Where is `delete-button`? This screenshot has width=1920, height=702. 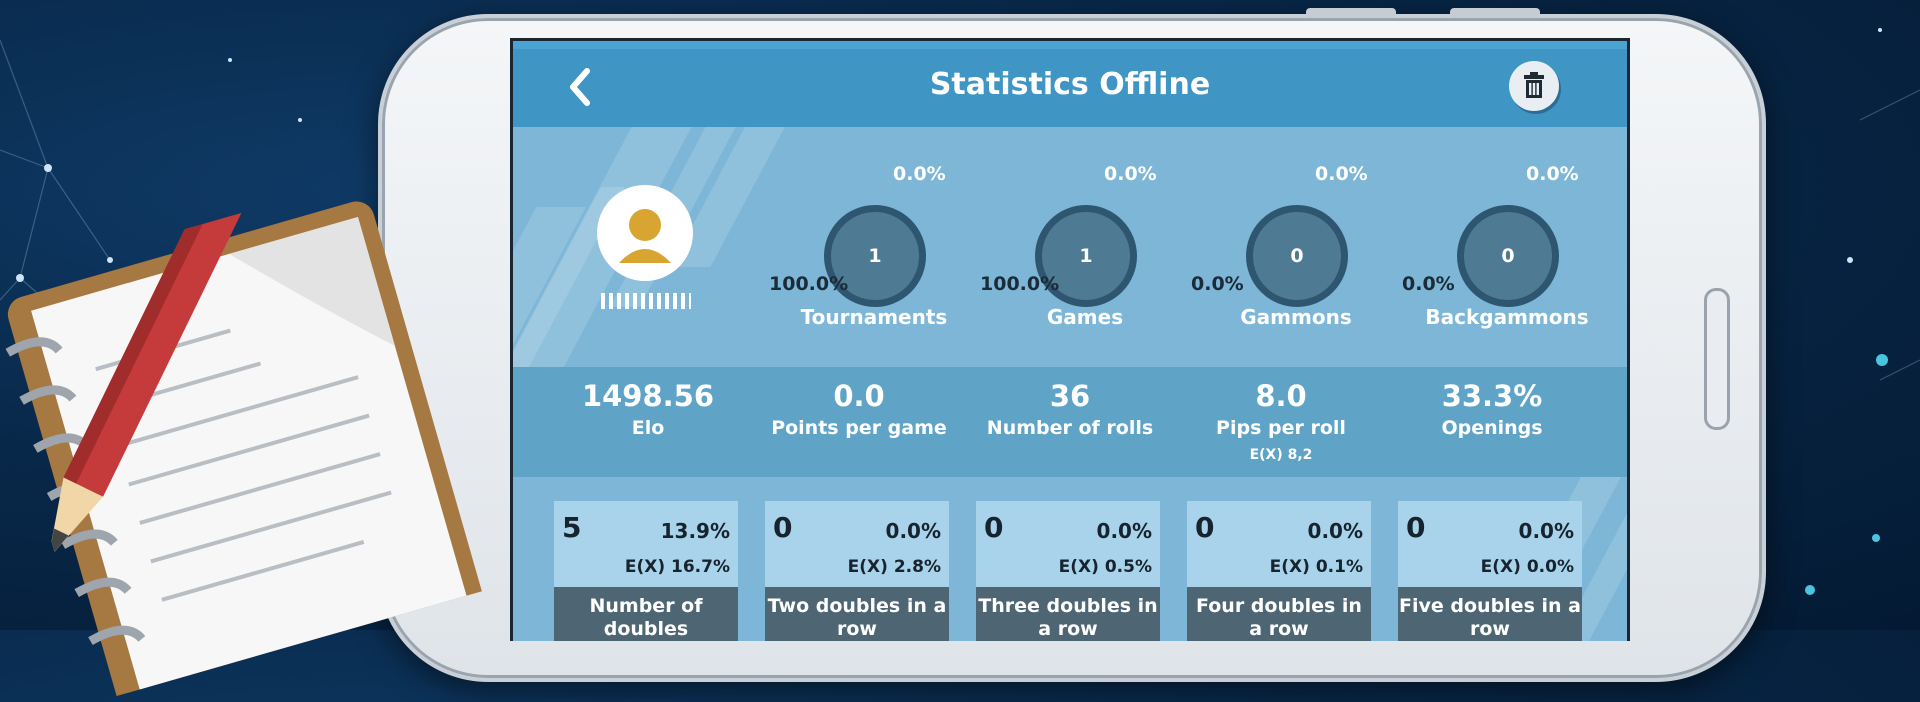
delete-button is located at coordinates (1534, 86).